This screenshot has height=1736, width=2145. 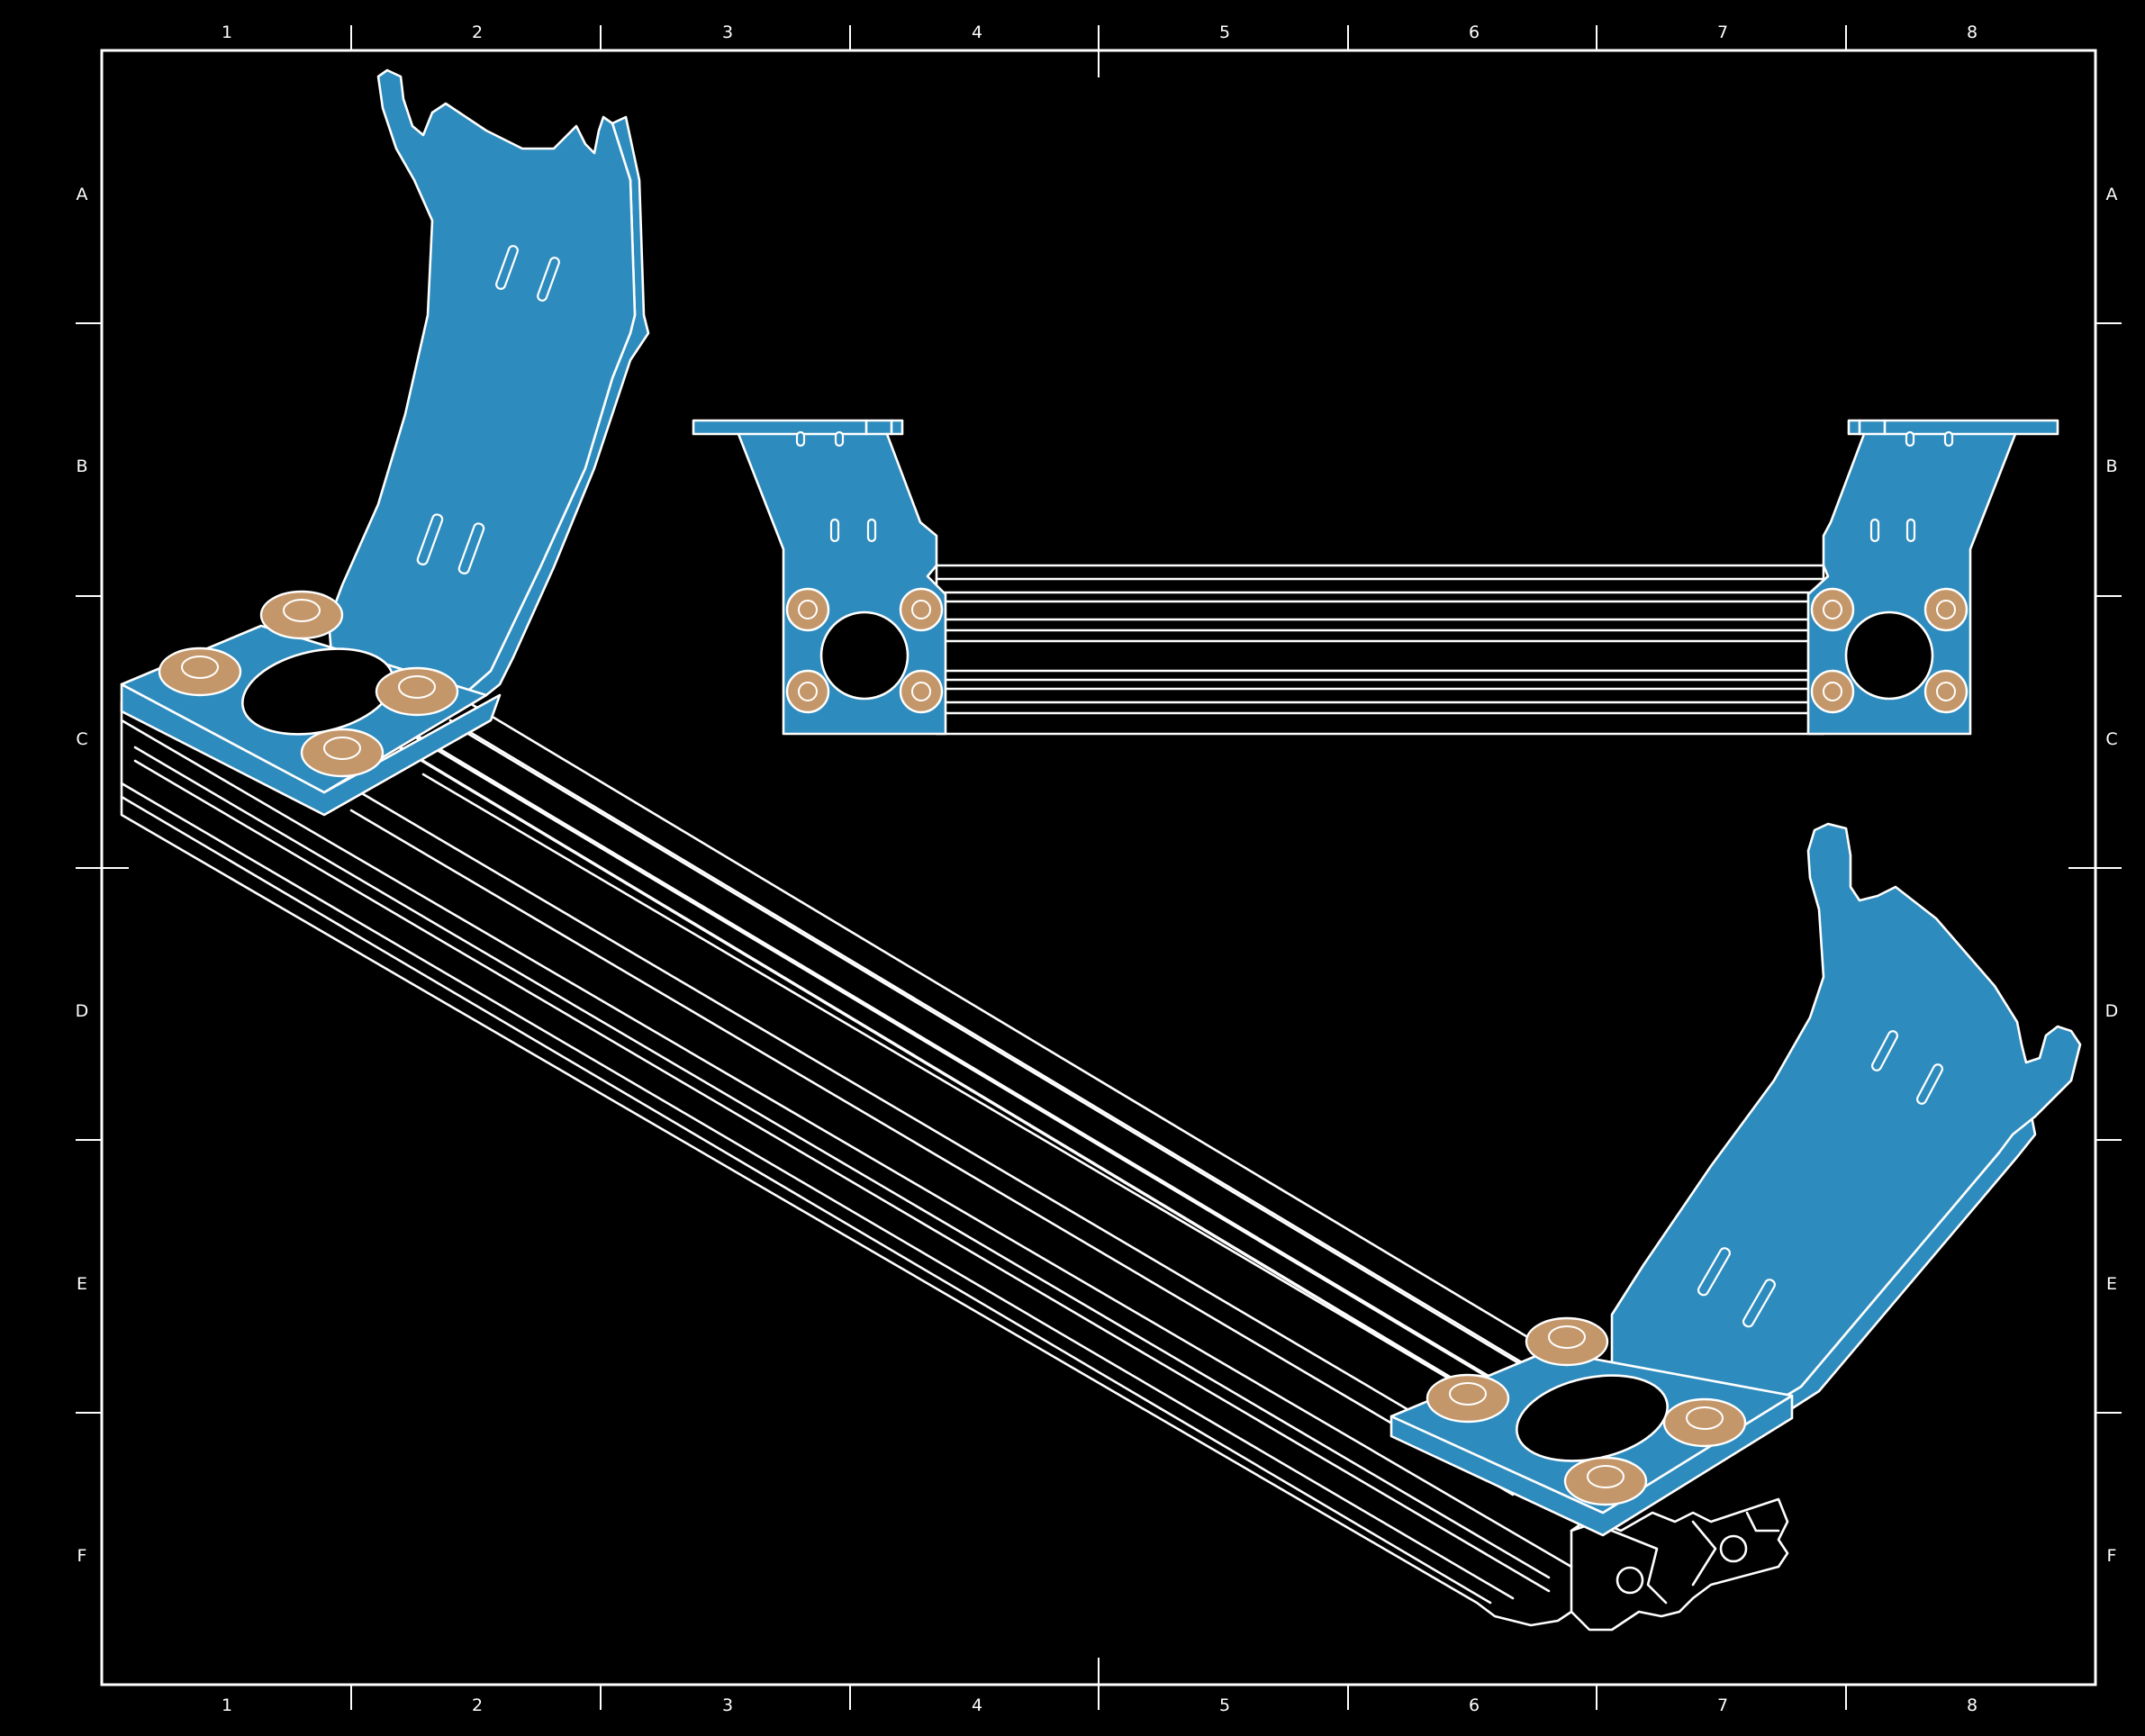 I want to click on front-right-bolts, so click(x=1889, y=650).